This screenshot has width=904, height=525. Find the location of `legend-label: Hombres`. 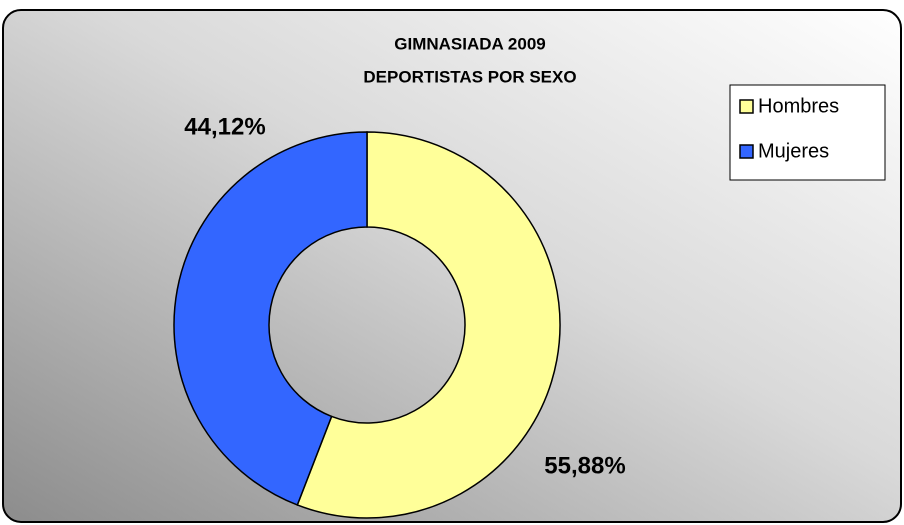

legend-label: Hombres is located at coordinates (798, 106).